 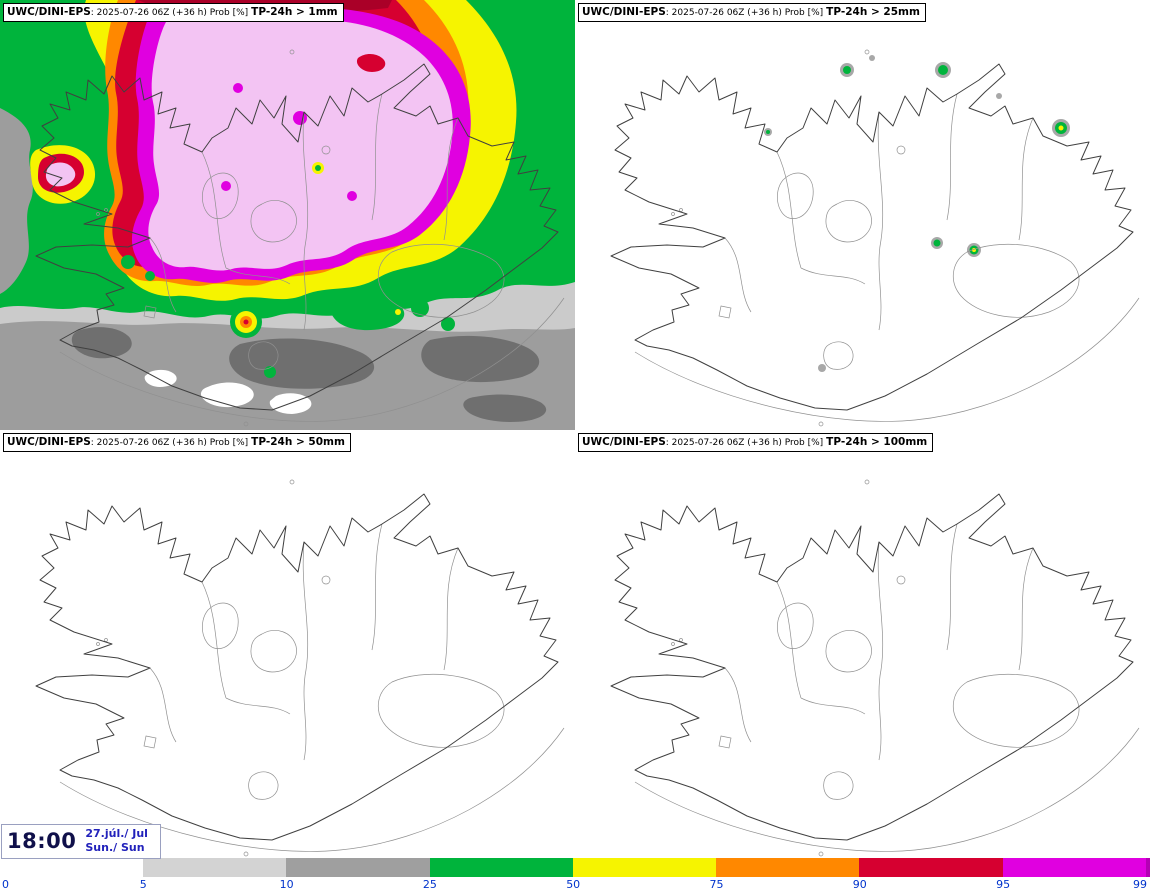 I want to click on colorbar-segments, so click(x=646, y=867).